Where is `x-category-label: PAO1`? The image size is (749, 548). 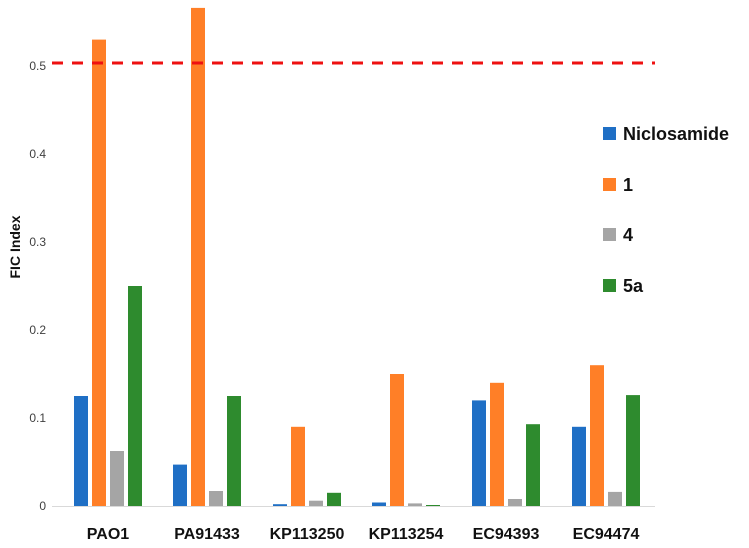
x-category-label: PAO1 is located at coordinates (108, 534).